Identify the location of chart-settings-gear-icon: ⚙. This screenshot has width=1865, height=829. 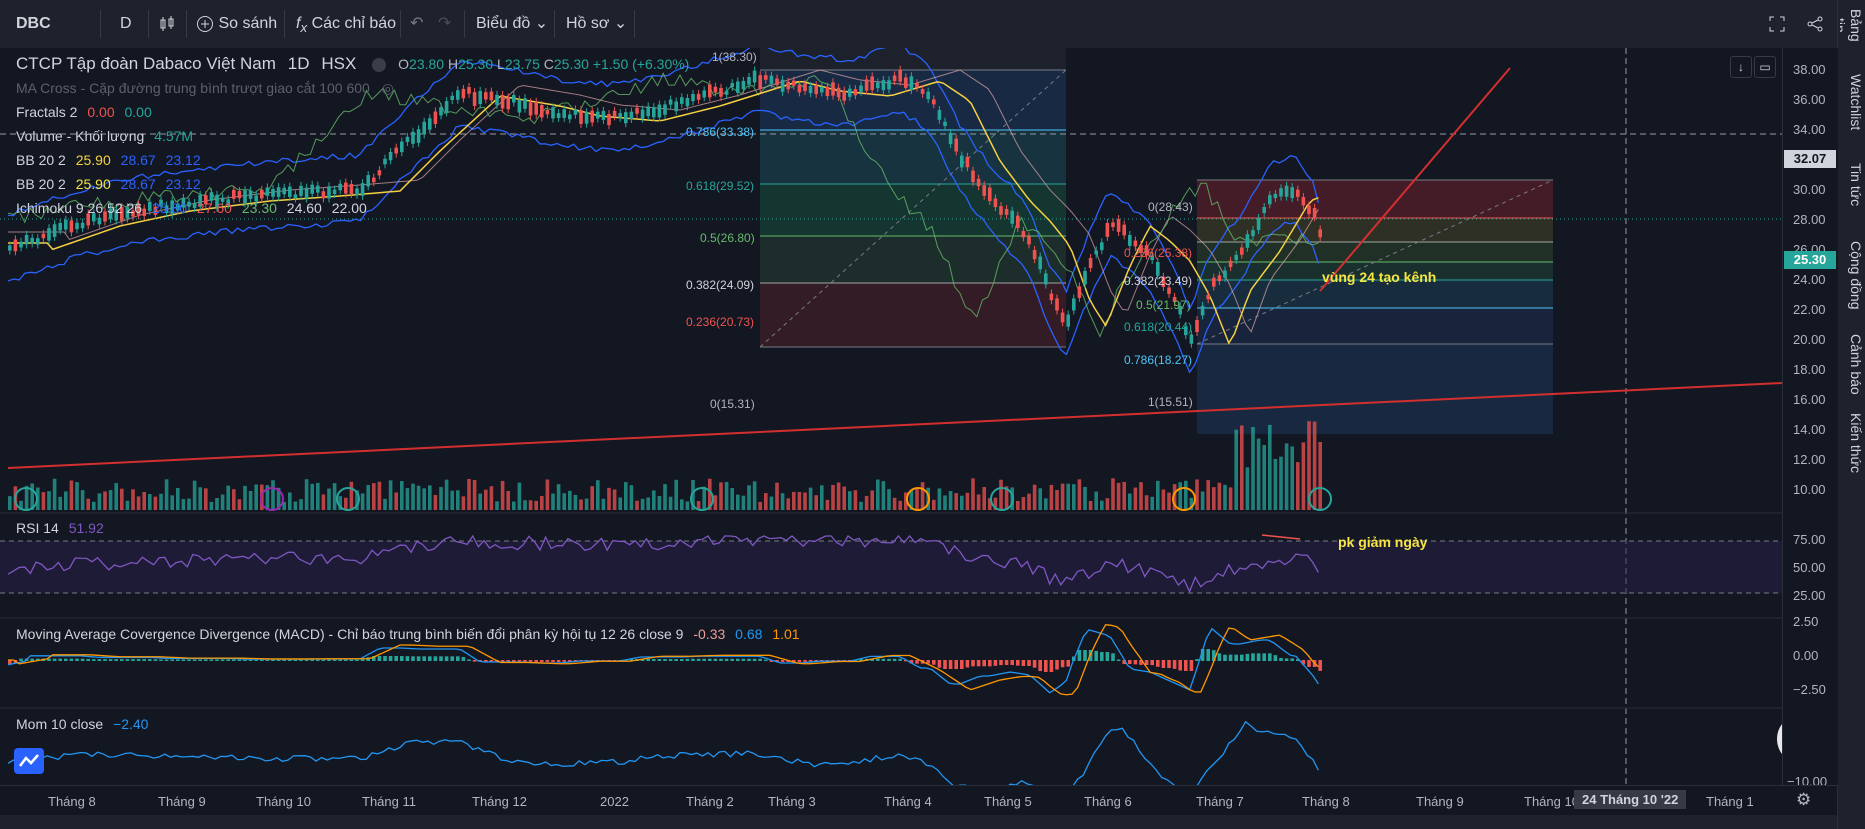
(1804, 799).